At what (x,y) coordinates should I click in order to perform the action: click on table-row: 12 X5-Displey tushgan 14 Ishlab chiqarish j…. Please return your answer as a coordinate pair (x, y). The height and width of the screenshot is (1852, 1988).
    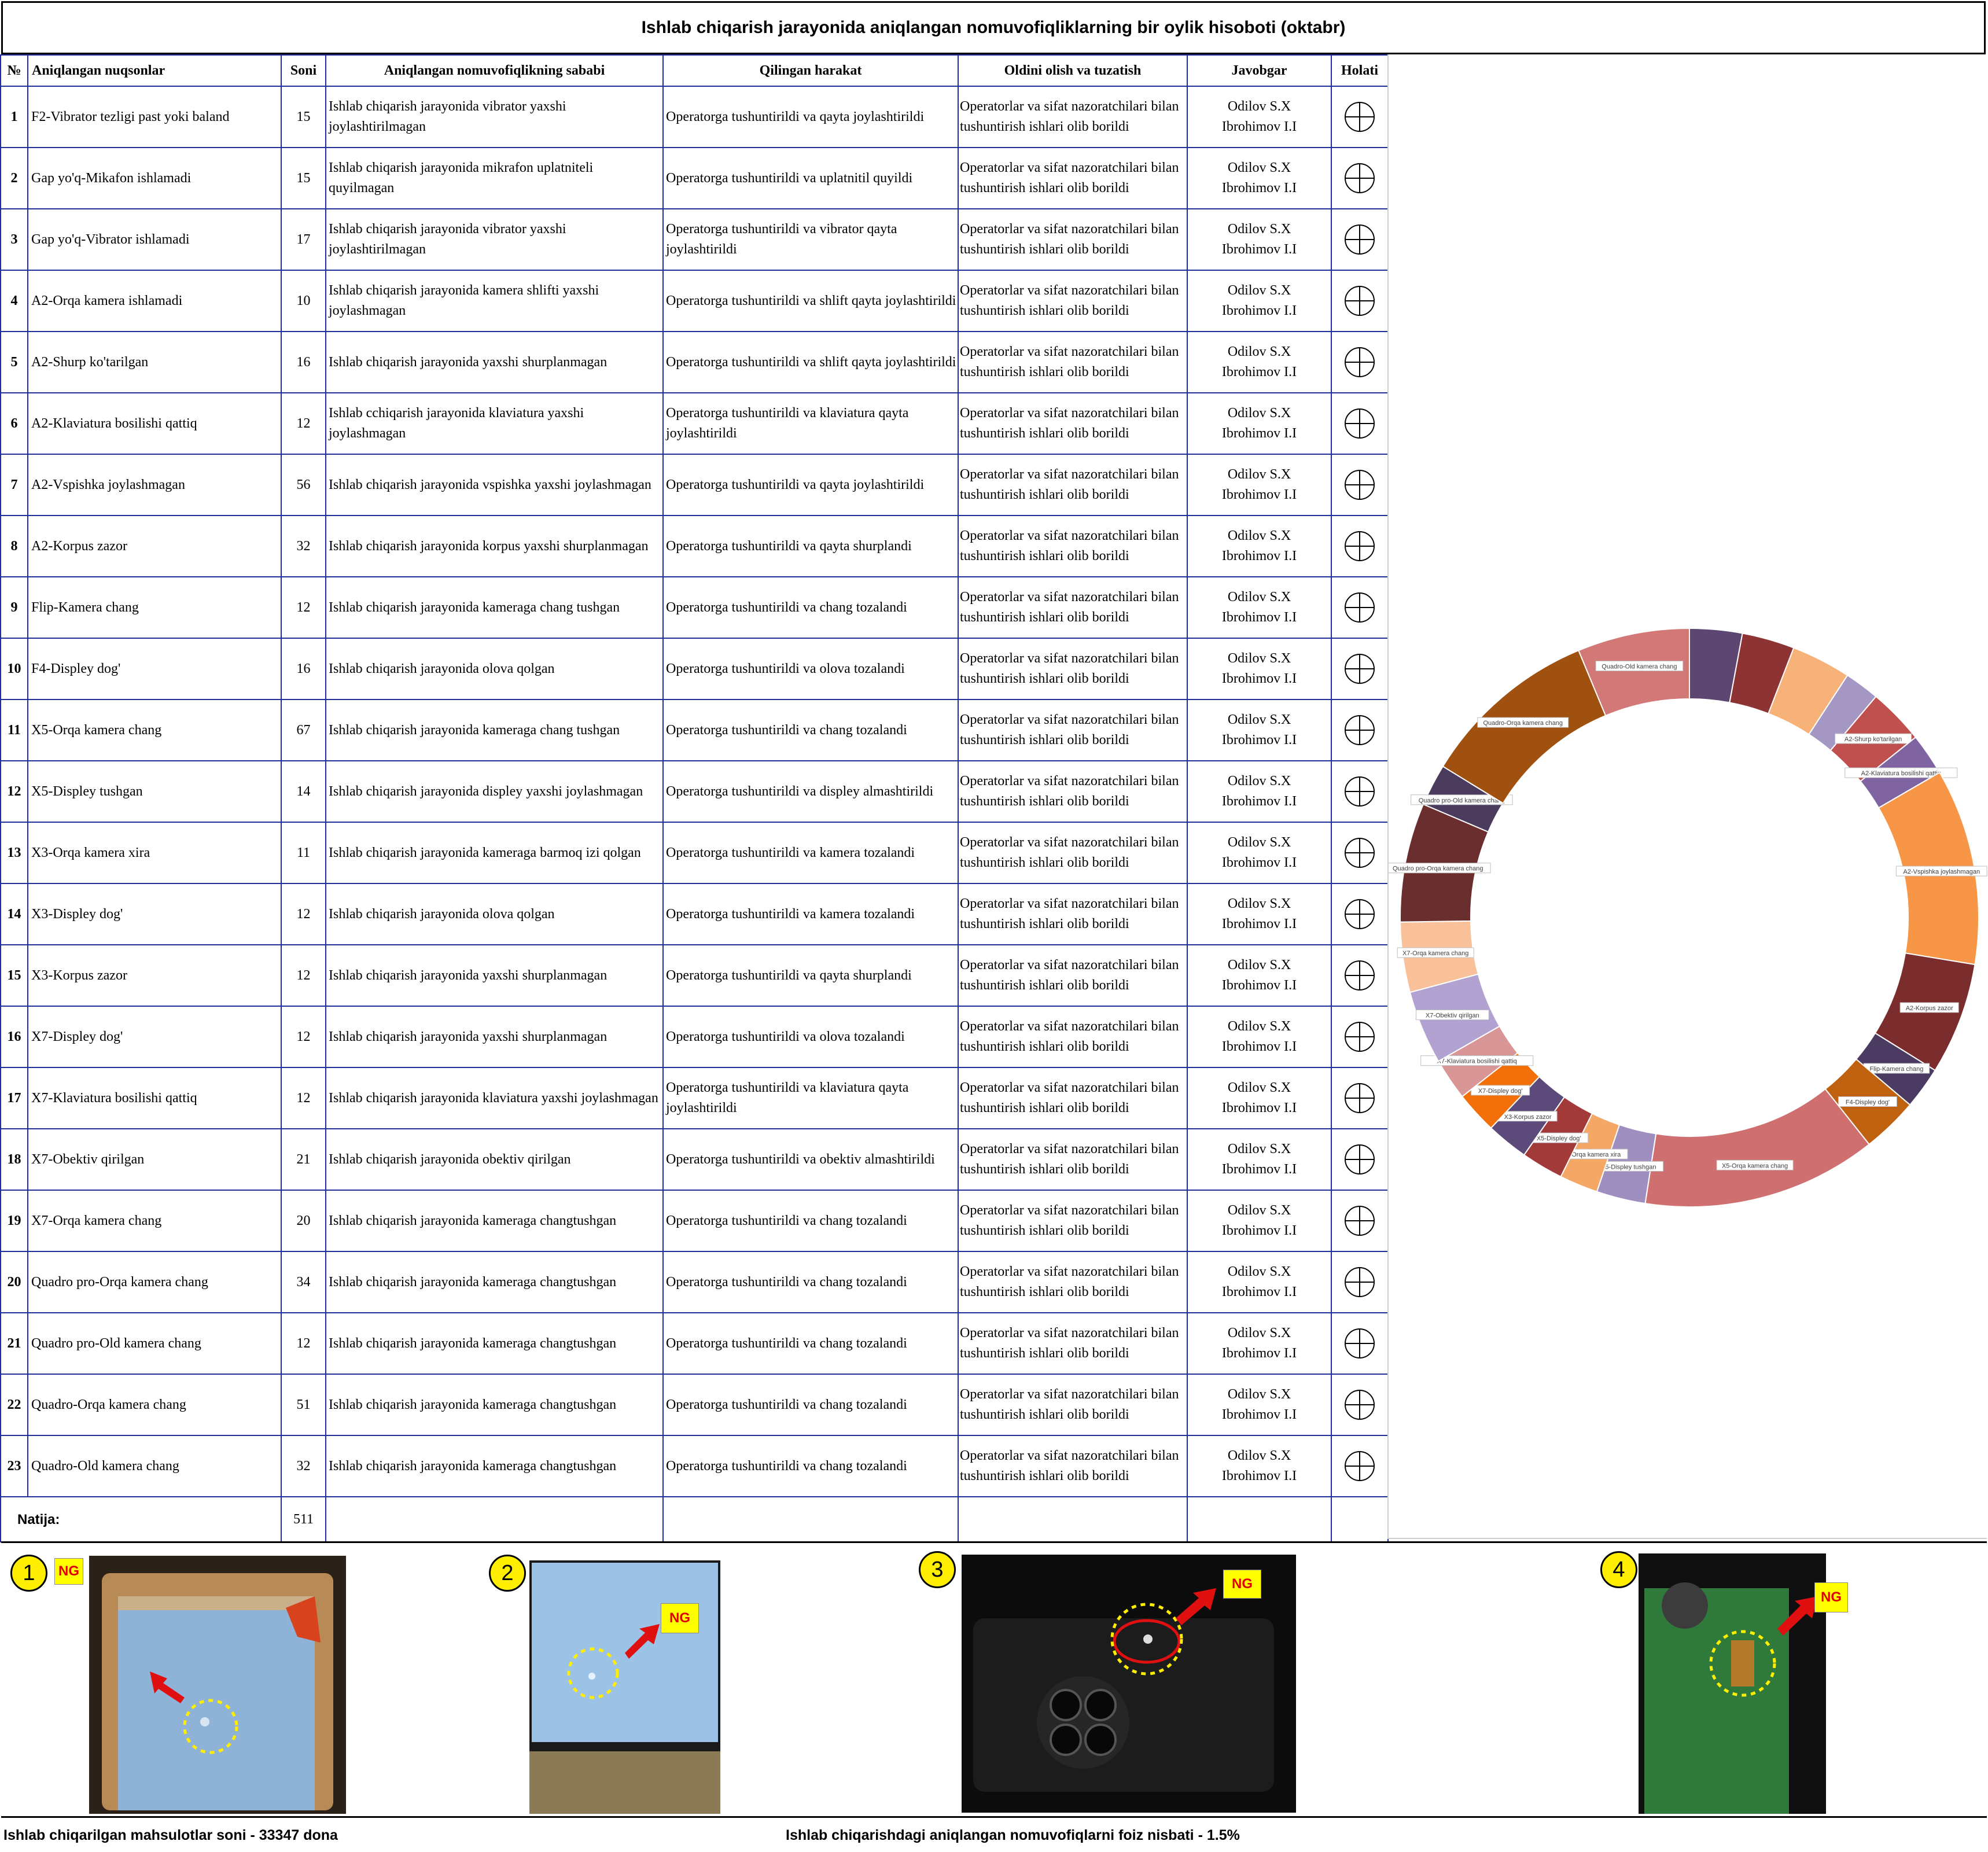
    Looking at the image, I should click on (695, 791).